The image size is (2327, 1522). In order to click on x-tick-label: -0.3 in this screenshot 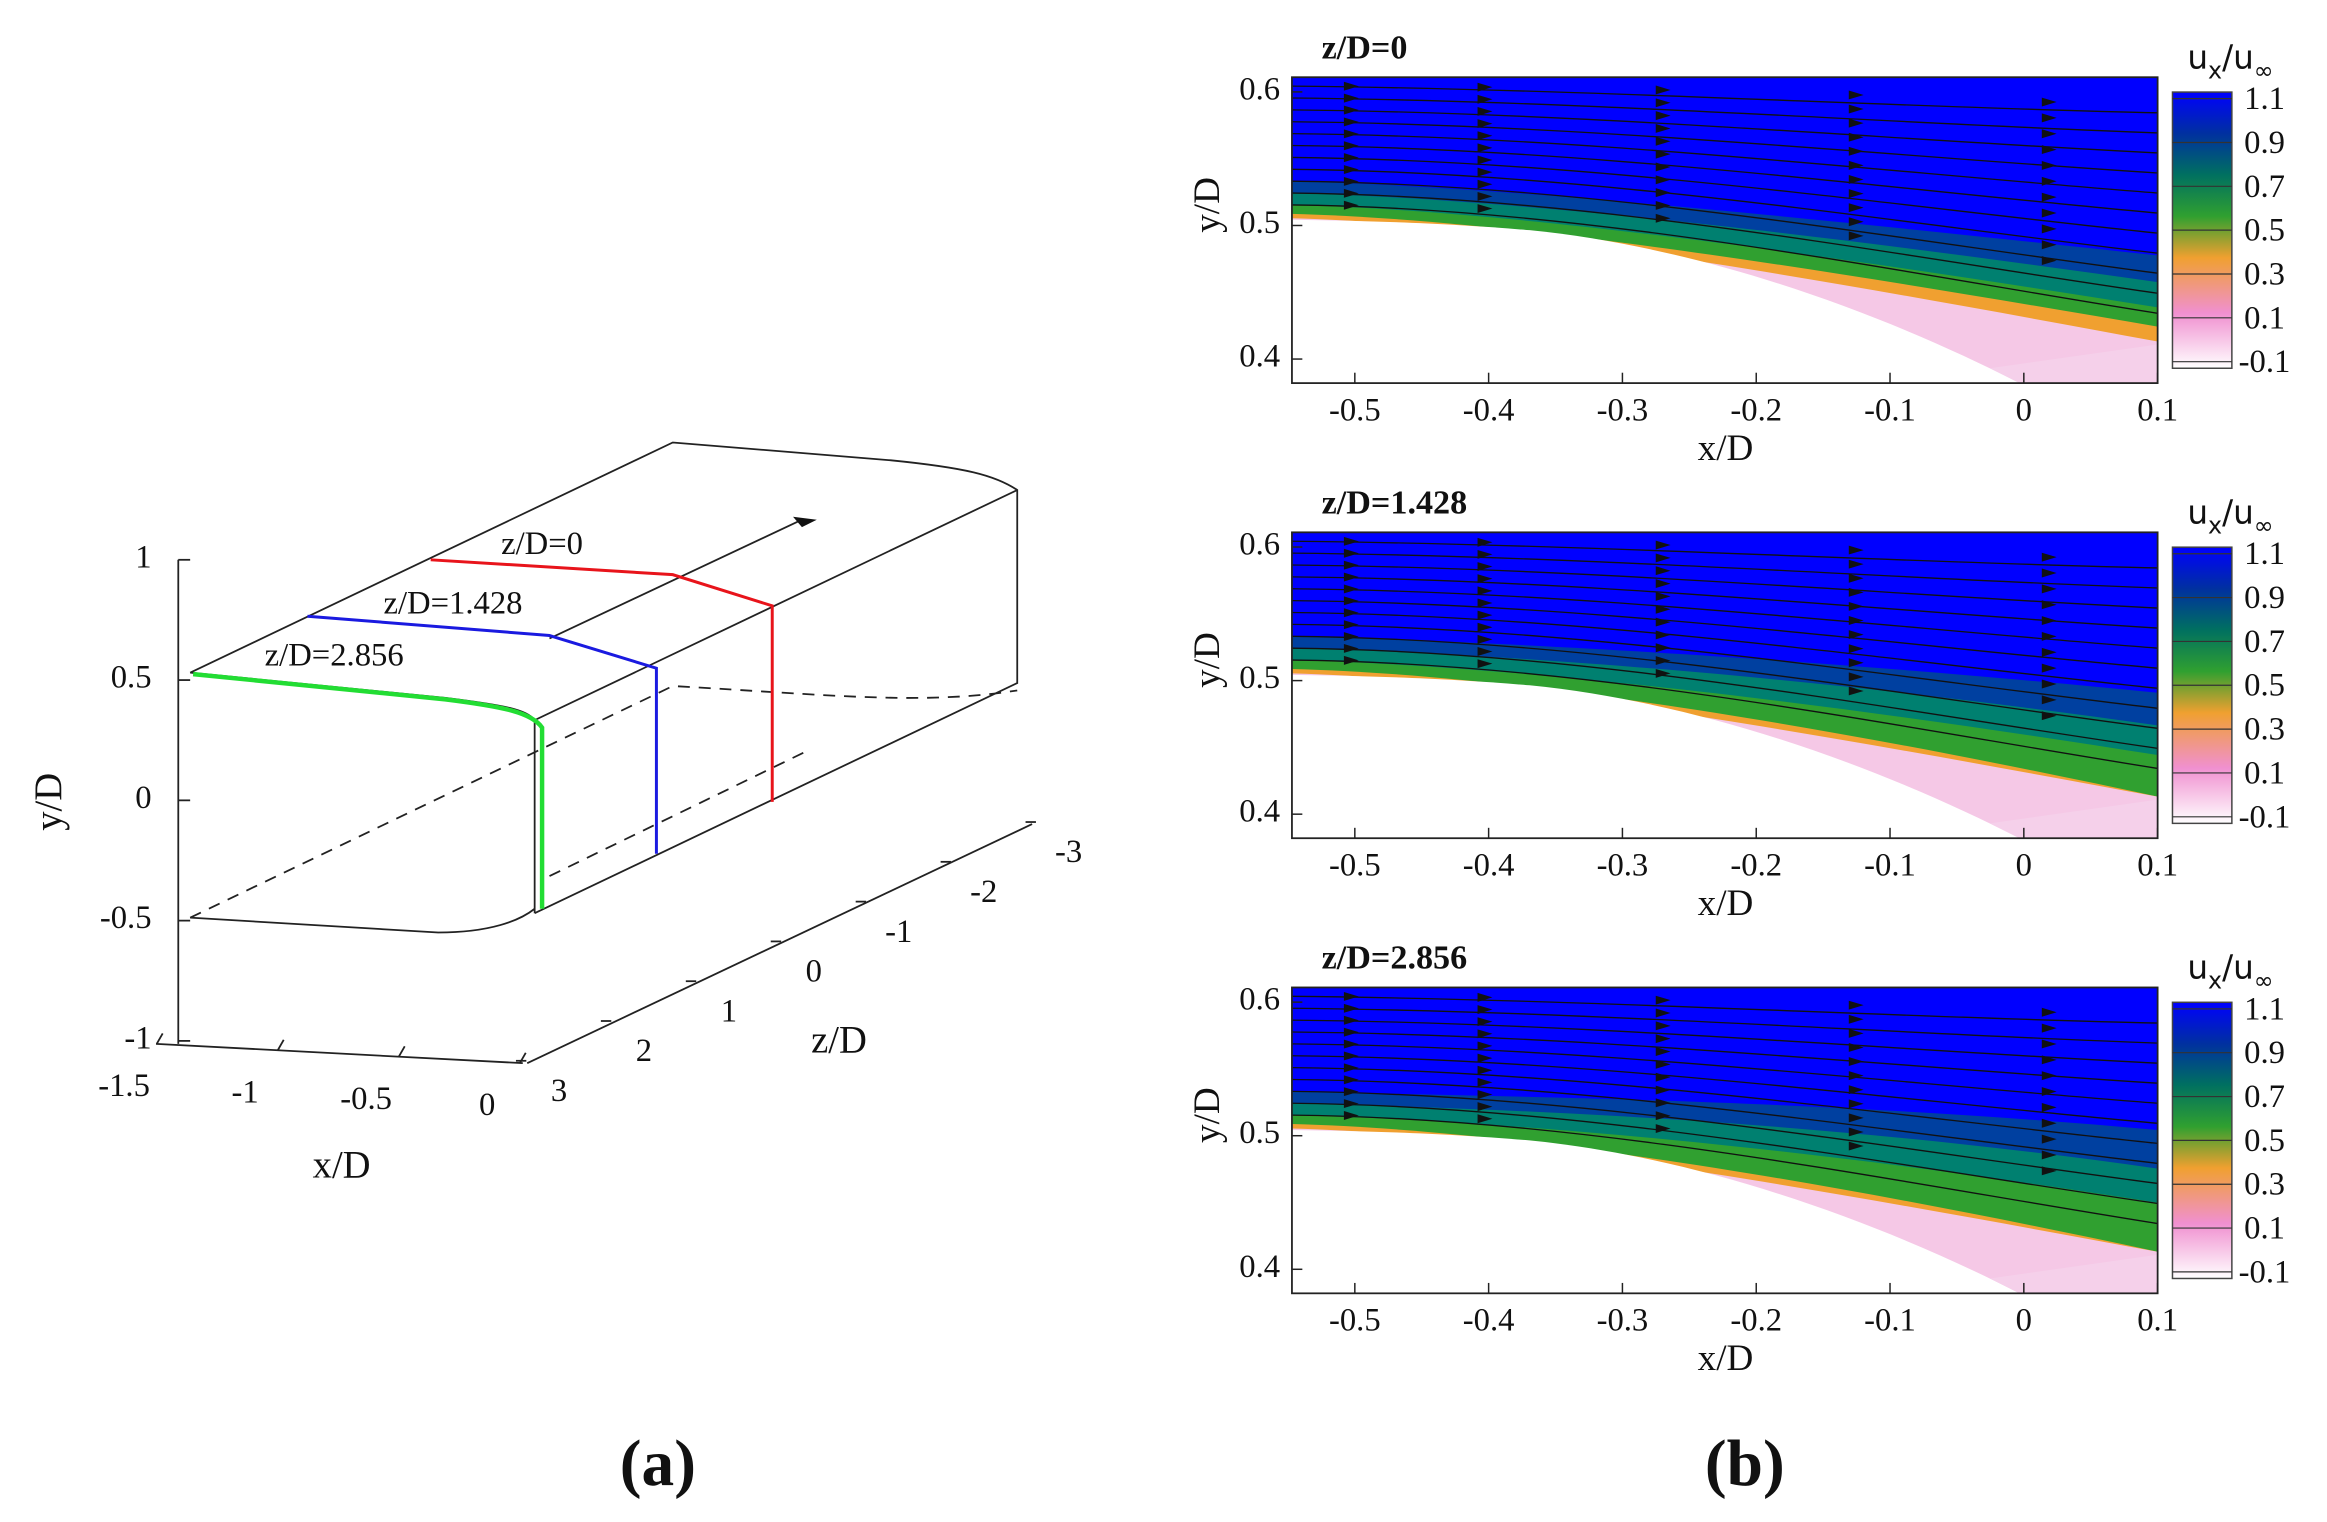, I will do `click(1623, 865)`.